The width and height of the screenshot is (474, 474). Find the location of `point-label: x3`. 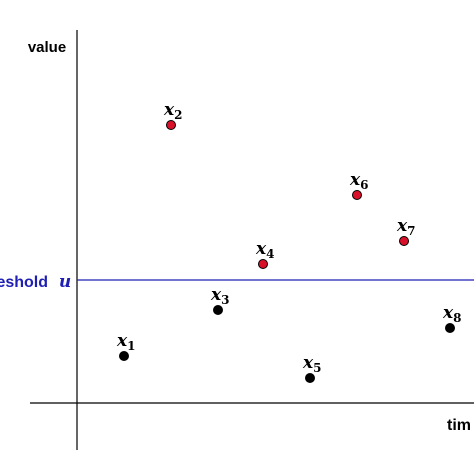

point-label: x3 is located at coordinates (220, 296).